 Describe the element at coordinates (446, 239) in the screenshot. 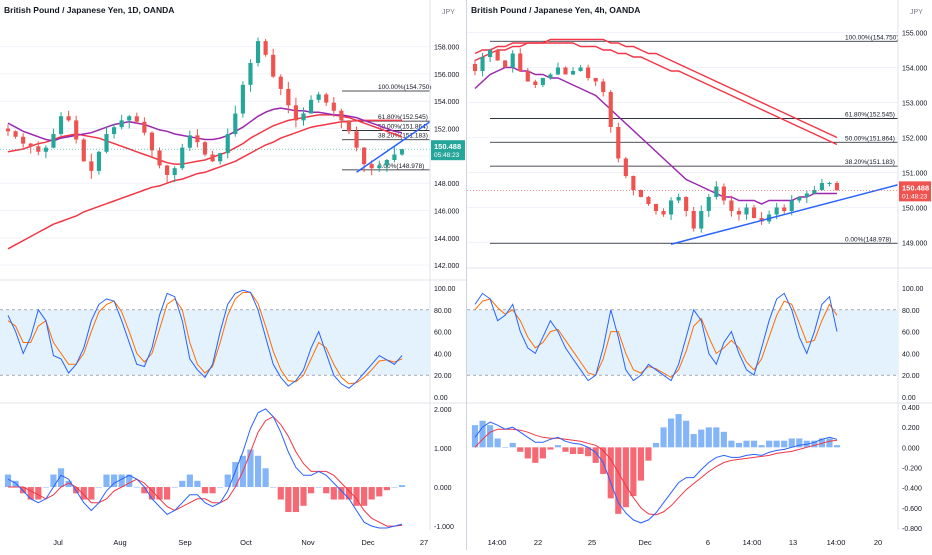

I see `price-tick-label: 144.000` at that location.